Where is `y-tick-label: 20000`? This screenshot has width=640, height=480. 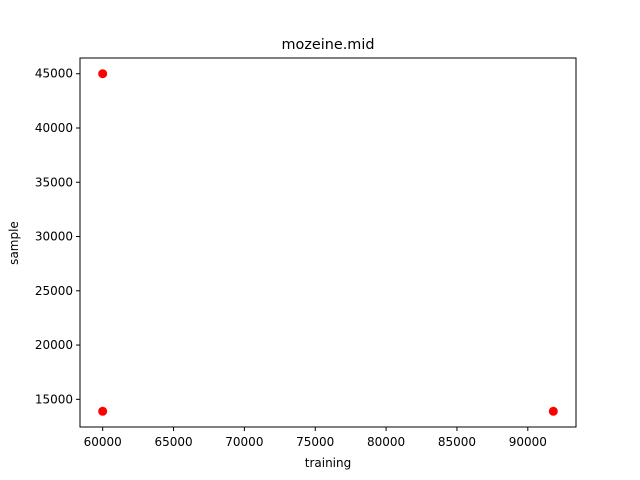
y-tick-label: 20000 is located at coordinates (54, 345).